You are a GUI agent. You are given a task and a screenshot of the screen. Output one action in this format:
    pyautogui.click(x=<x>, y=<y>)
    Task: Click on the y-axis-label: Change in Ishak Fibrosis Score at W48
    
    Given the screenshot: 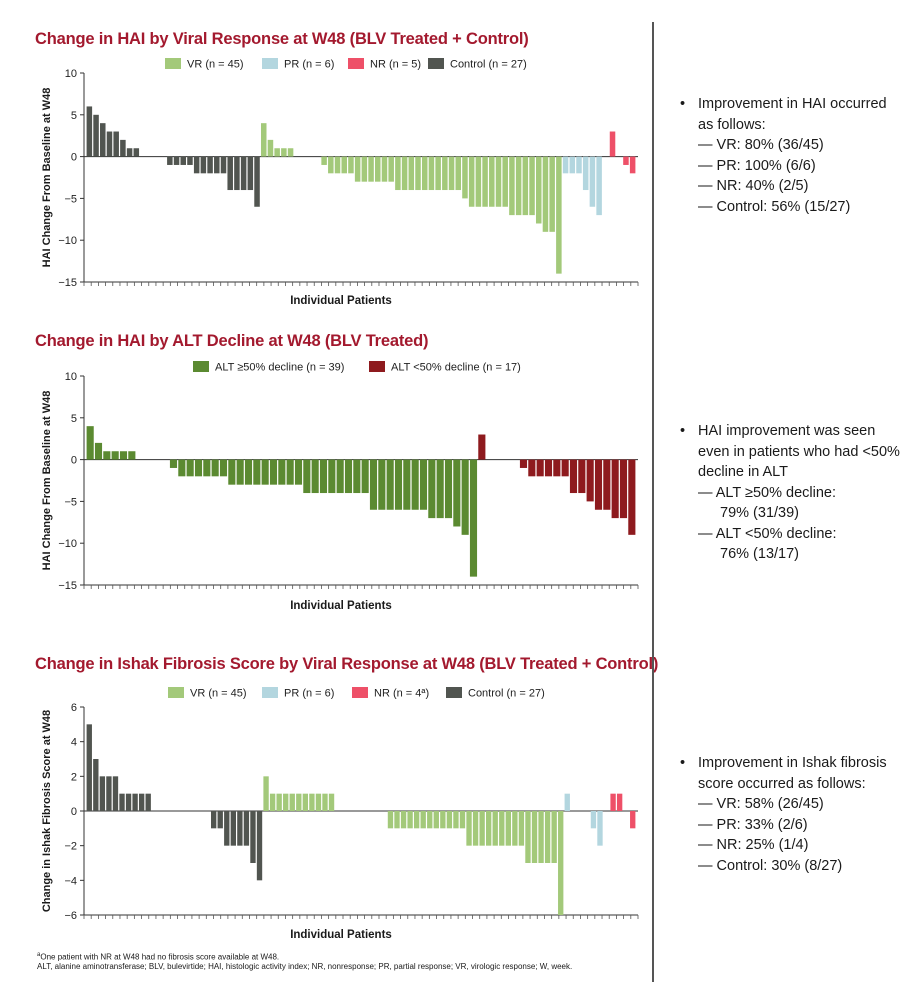 What is the action you would take?
    pyautogui.click(x=47, y=811)
    